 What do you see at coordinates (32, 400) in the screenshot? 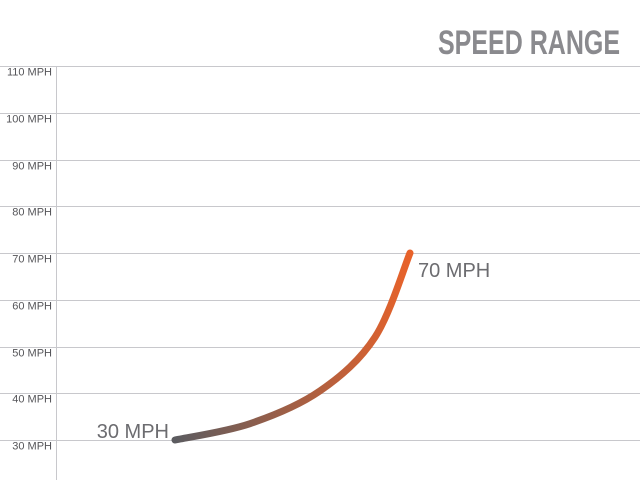
I see `y-tick-label: 40 MPH` at bounding box center [32, 400].